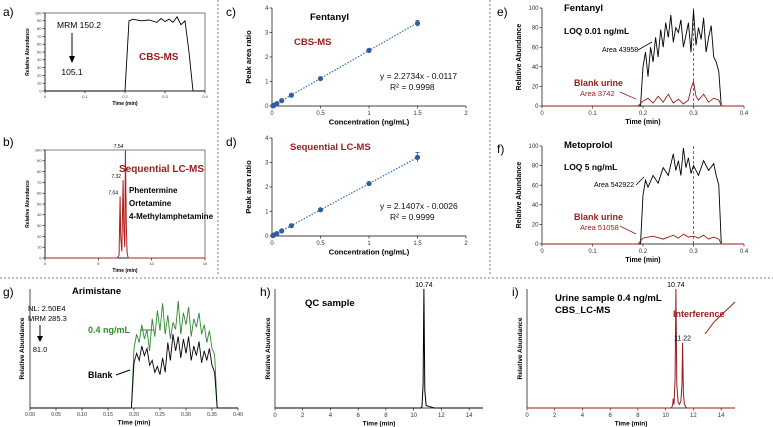 Image resolution: width=773 pixels, height=427 pixels. I want to click on x-tick-label: 10, so click(413, 416).